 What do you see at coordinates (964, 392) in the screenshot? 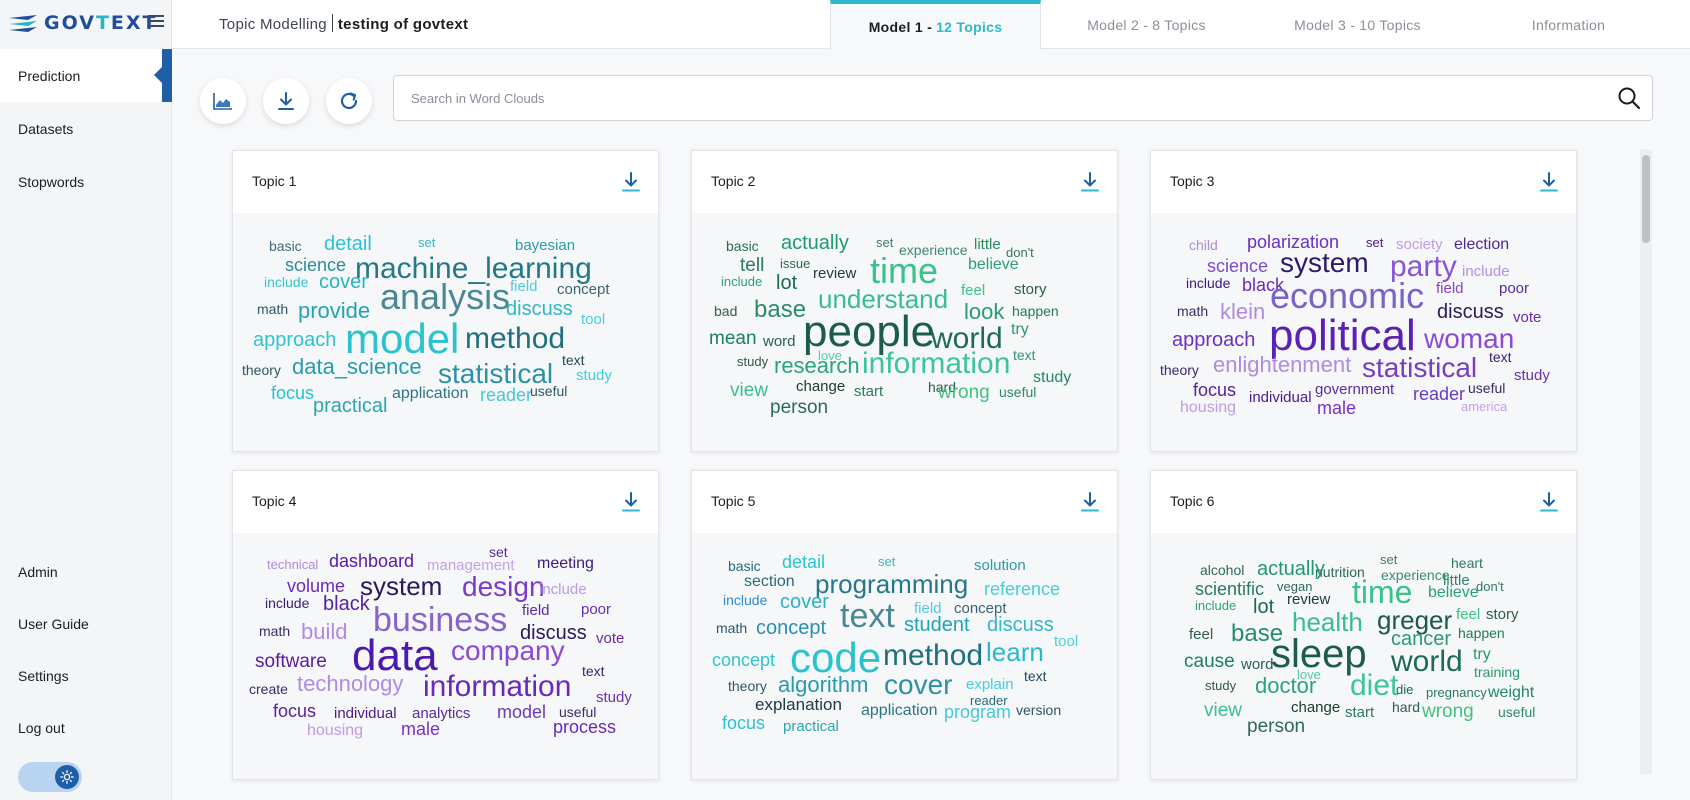
I see `word-cloud-term: wrong` at bounding box center [964, 392].